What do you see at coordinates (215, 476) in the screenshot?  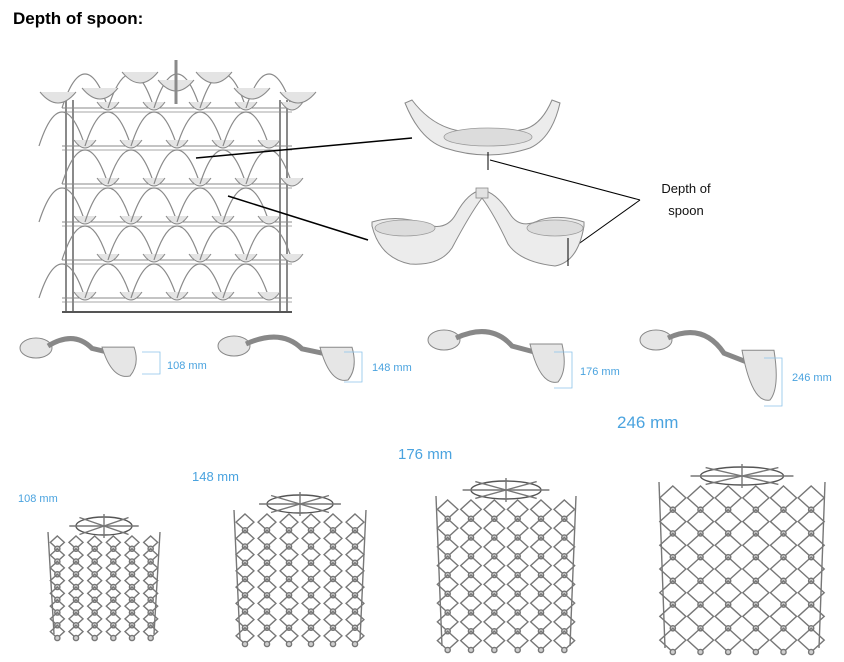 I see `structure-label-2: 148 mm` at bounding box center [215, 476].